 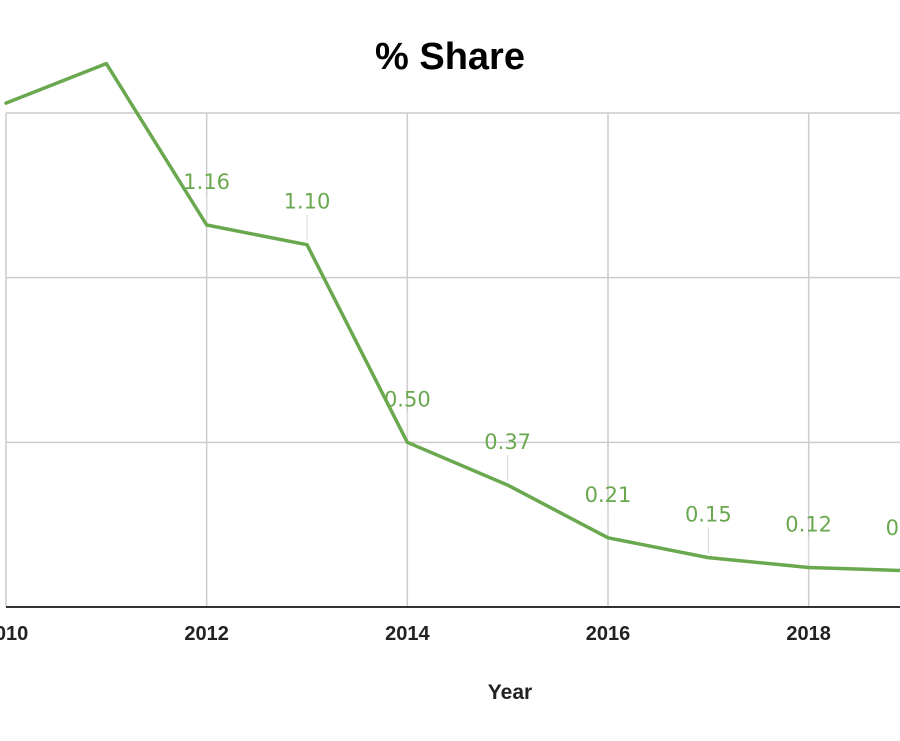 I want to click on x-tick-label: 2016, so click(x=608, y=634).